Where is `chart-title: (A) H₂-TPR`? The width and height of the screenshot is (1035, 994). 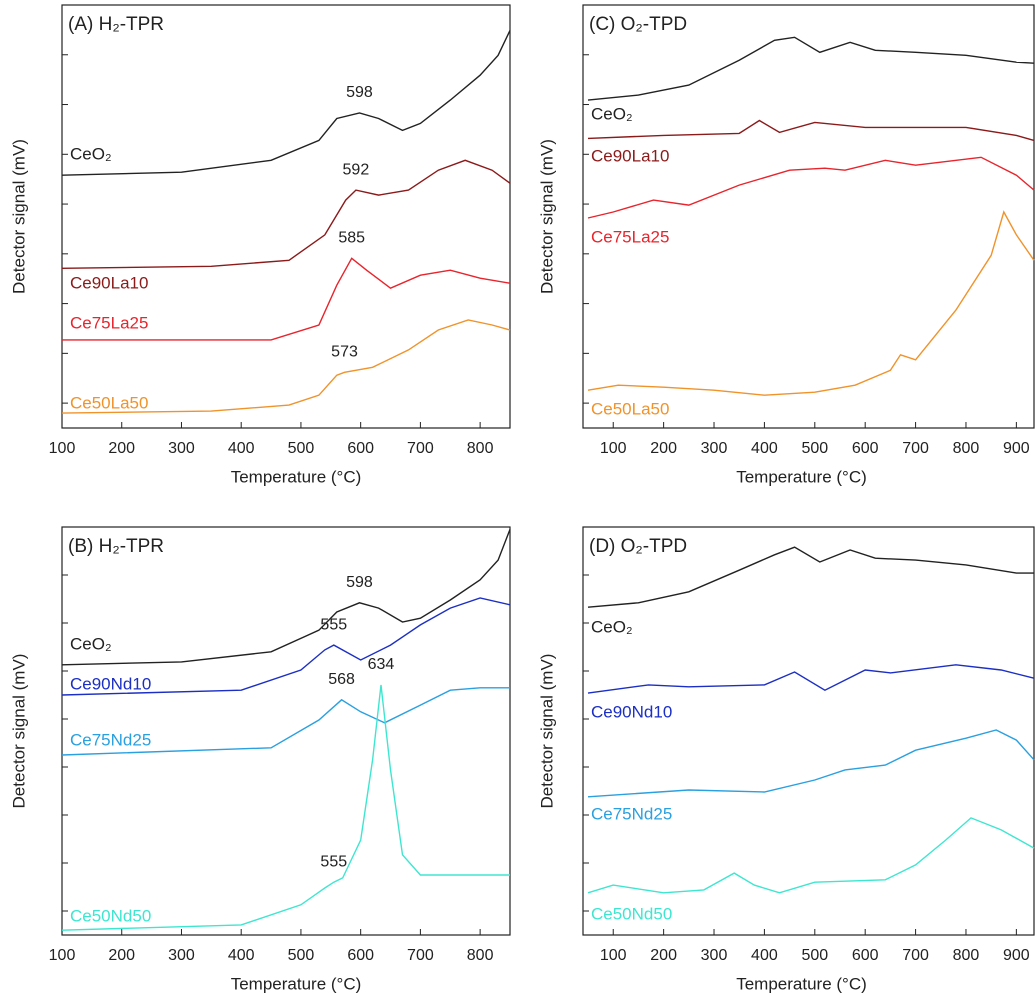 chart-title: (A) H₂-TPR is located at coordinates (116, 24).